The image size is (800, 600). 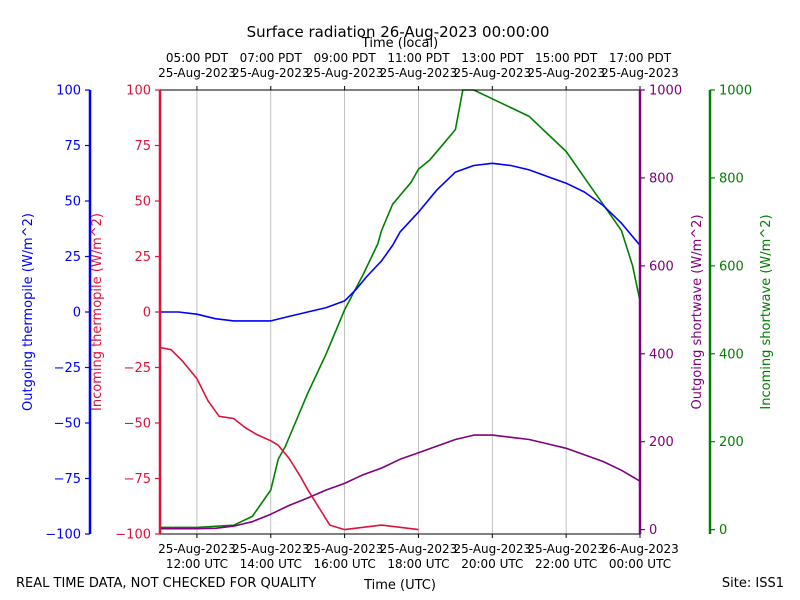 What do you see at coordinates (566, 58) in the screenshot?
I see `top-tick-label: 15:00 PDT` at bounding box center [566, 58].